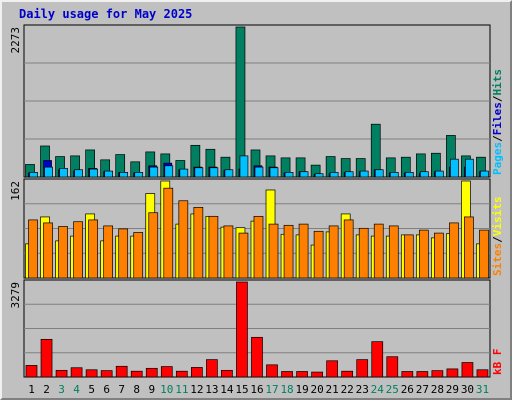  What do you see at coordinates (241, 389) in the screenshot?
I see `x-tick-label-day-15: 15` at bounding box center [241, 389].